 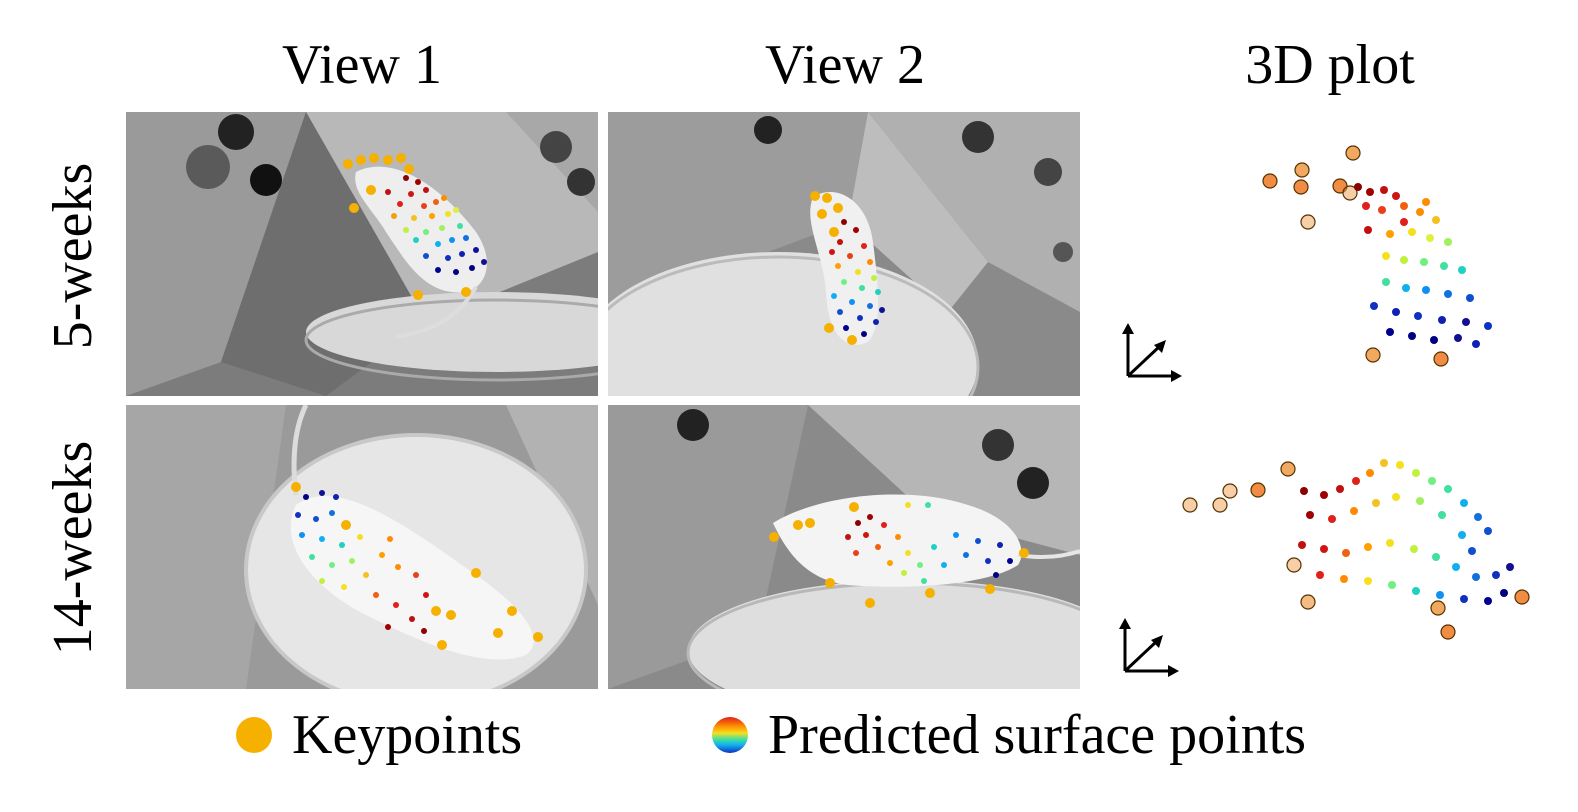 I want to click on photo-14-weeks-view1, so click(x=362, y=547).